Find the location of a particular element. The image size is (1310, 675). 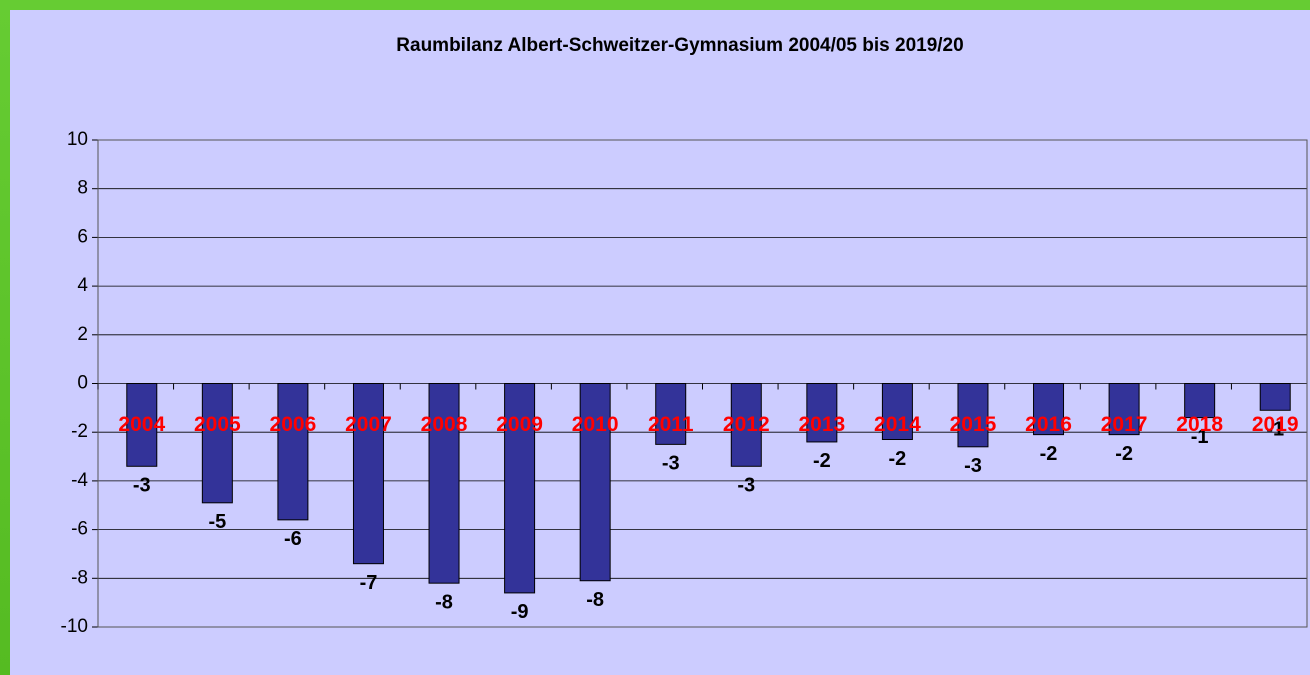

y-tick-label: -4 is located at coordinates (79, 480).